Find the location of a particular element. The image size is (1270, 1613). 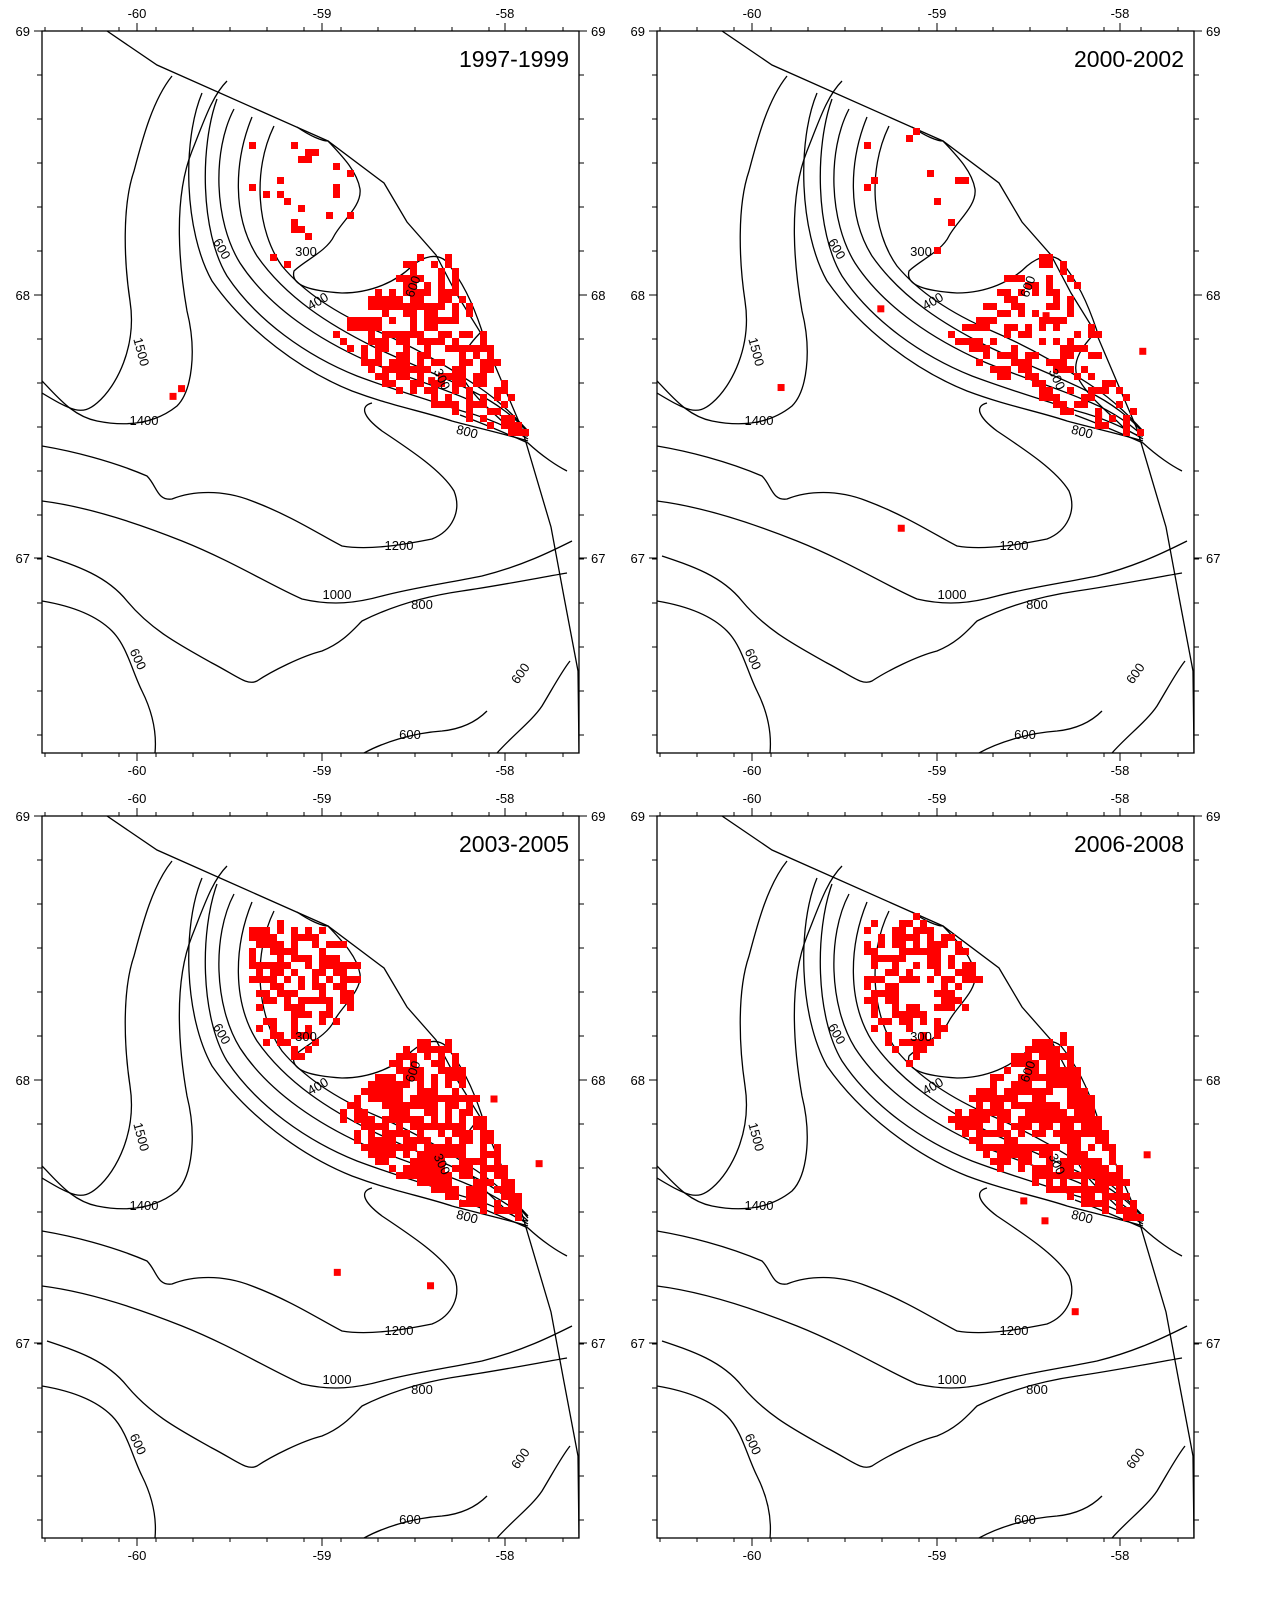

x-tick-label-top: -58 is located at coordinates (505, 13).